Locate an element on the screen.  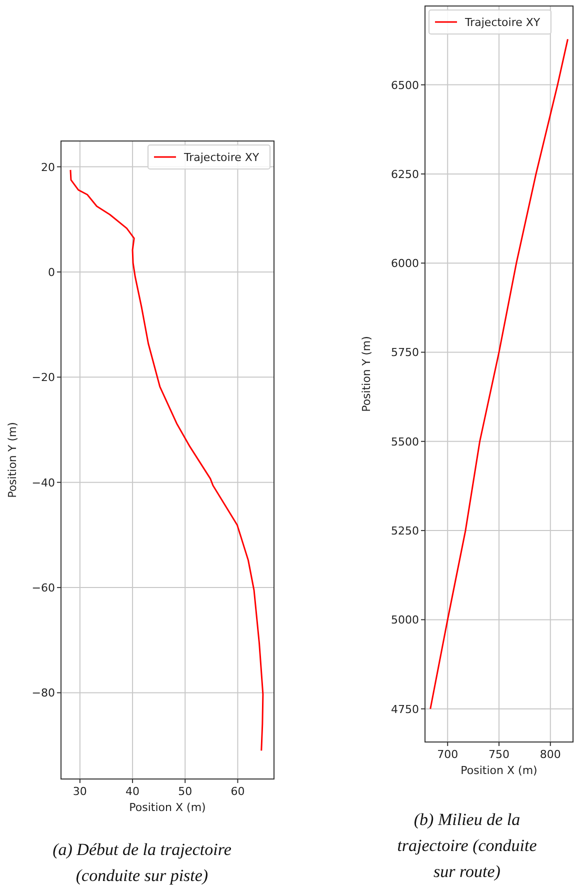
text: (b) Milieu de la trajectoire (conduite sur route) is located at coordinates (467, 845).